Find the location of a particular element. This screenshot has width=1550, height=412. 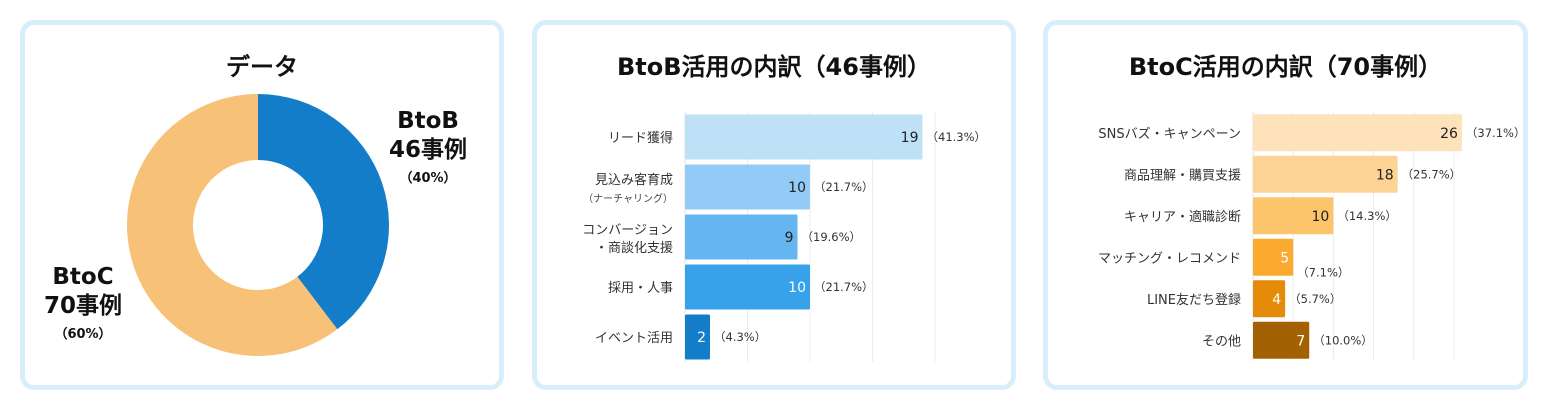

btoc-category-label: LINE友だち登録 is located at coordinates (1194, 300).